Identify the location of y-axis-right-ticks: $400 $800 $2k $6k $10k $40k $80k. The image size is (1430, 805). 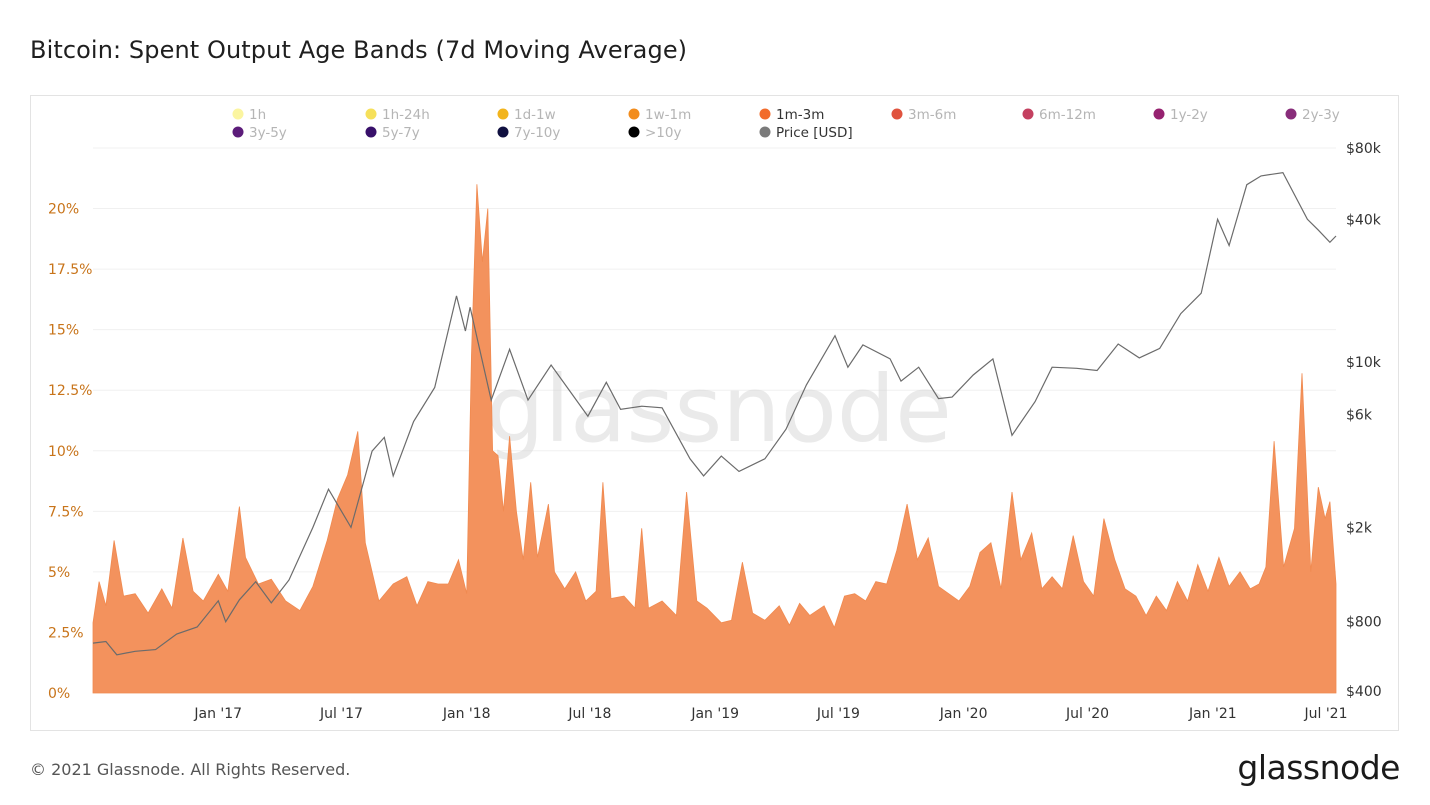
(1364, 420).